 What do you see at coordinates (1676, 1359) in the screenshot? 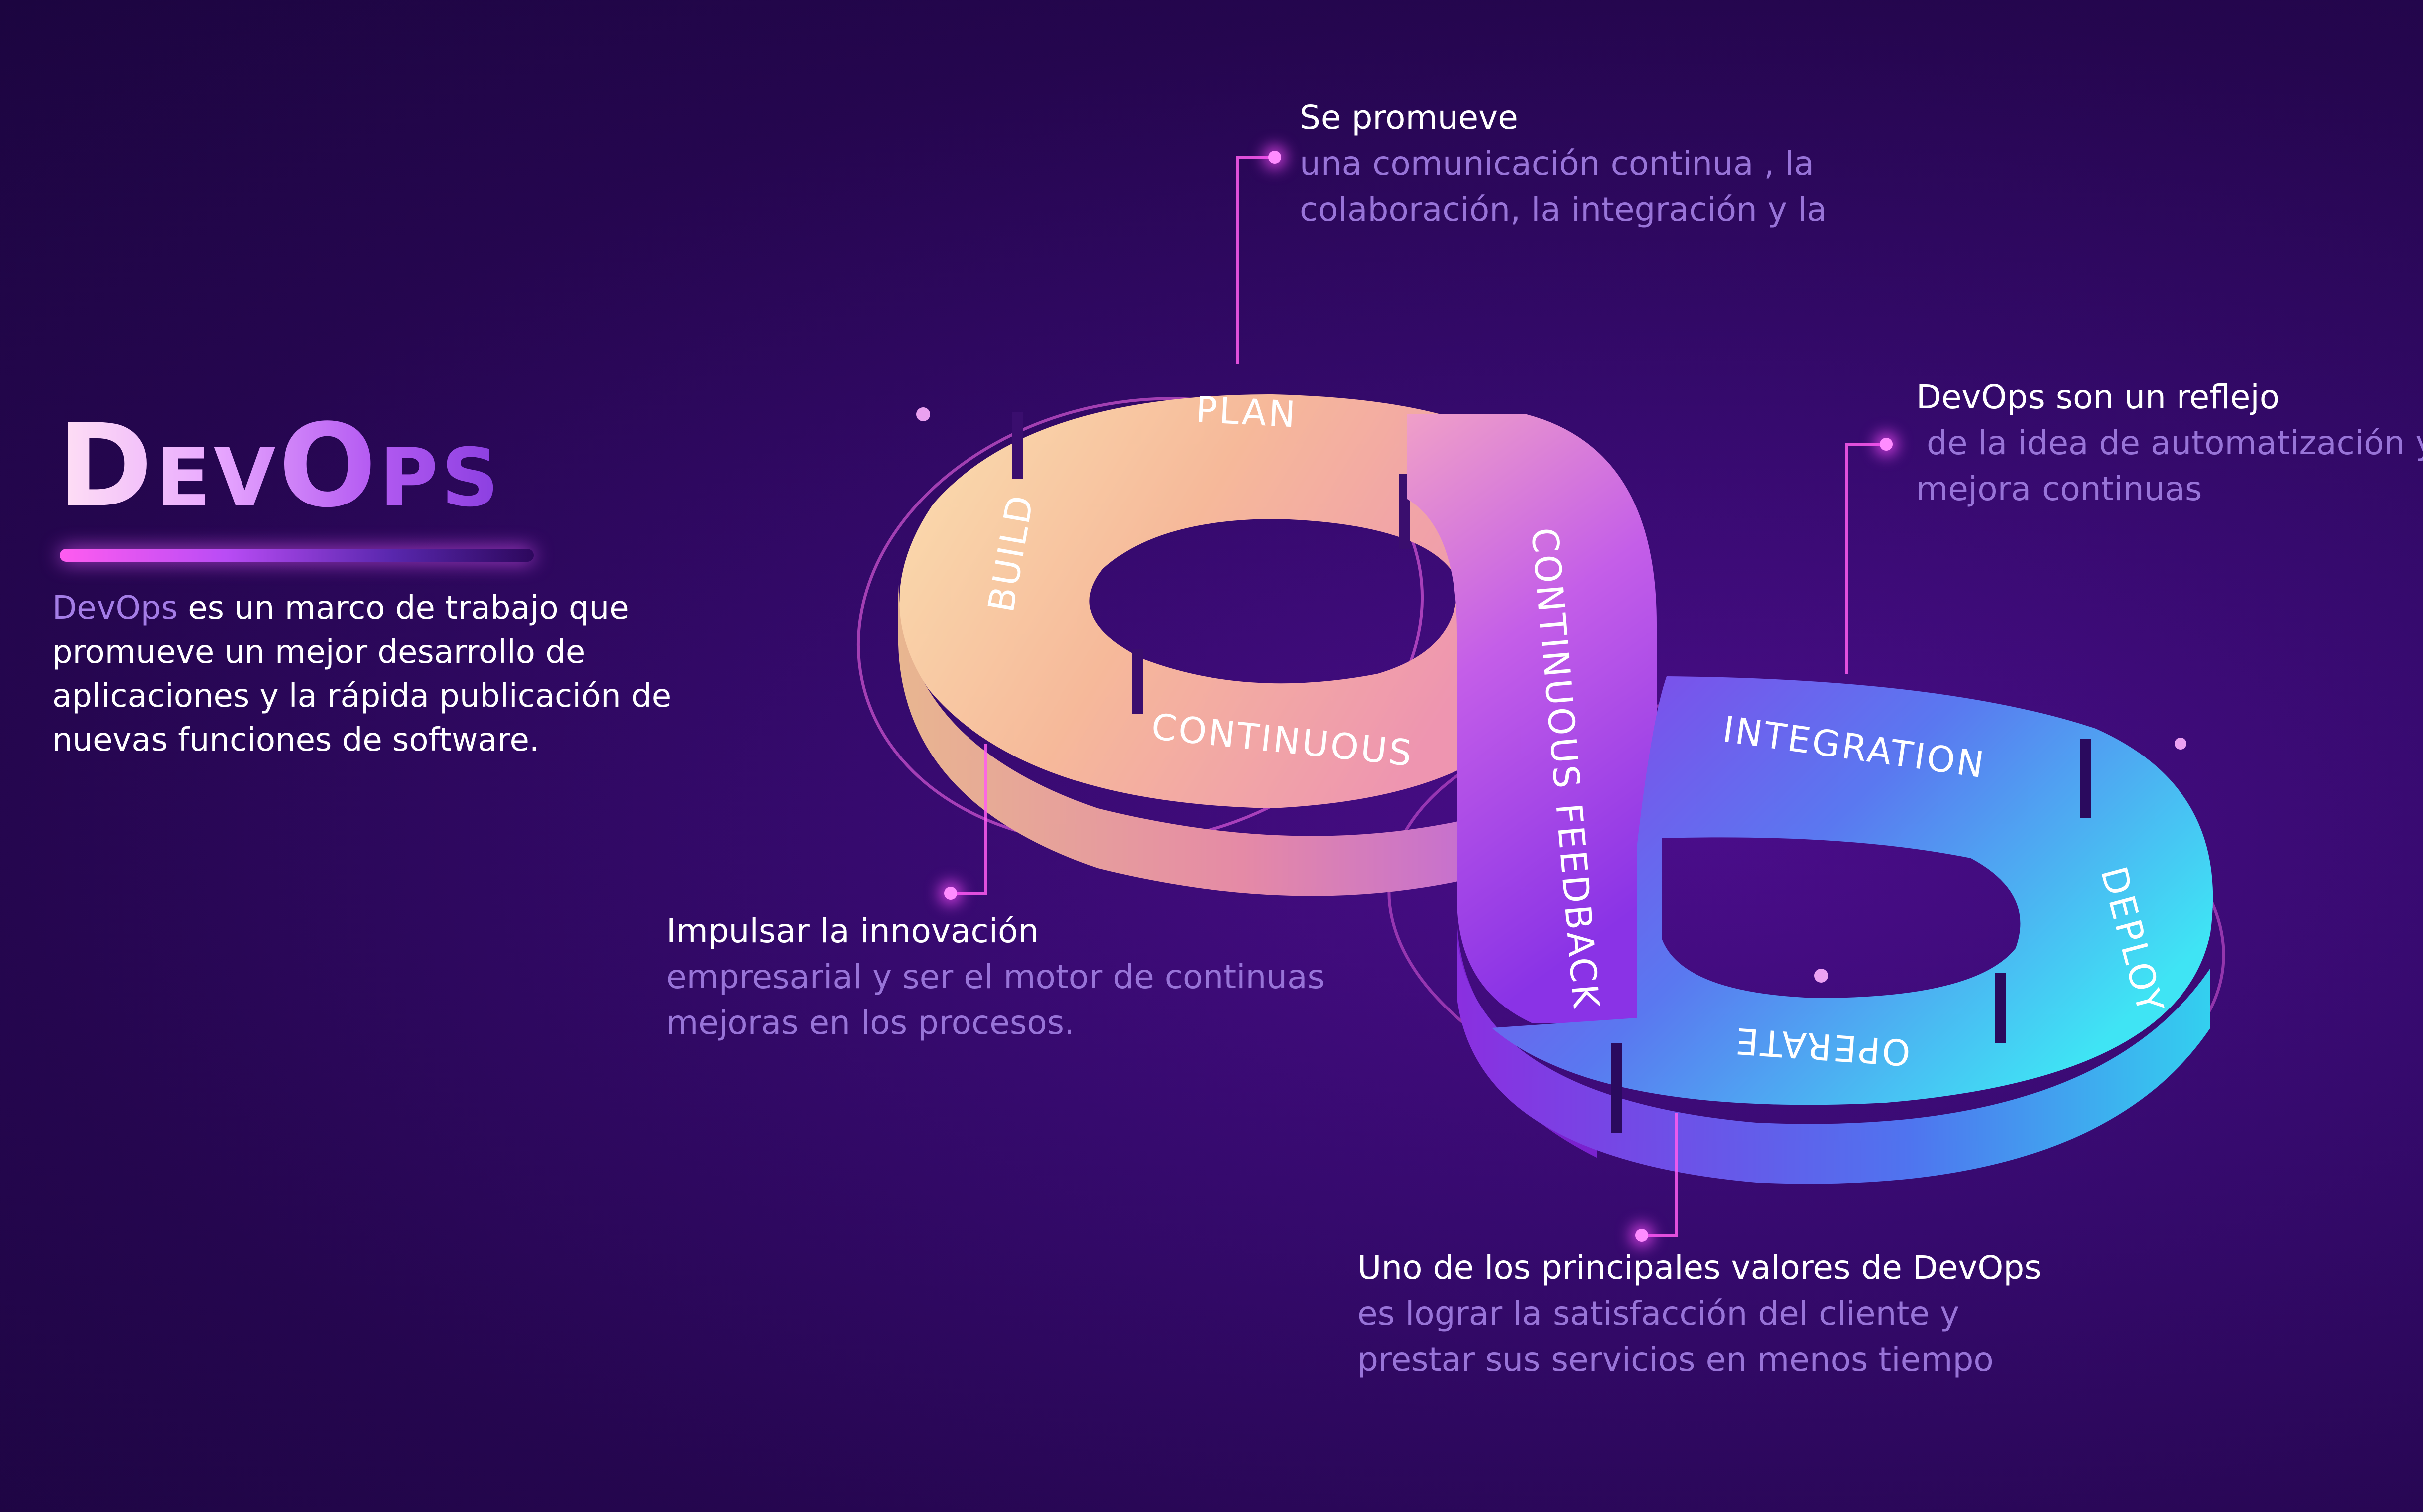
I see `callout-bottom-line2: prestar sus servicios en menos tiempo` at bounding box center [1676, 1359].